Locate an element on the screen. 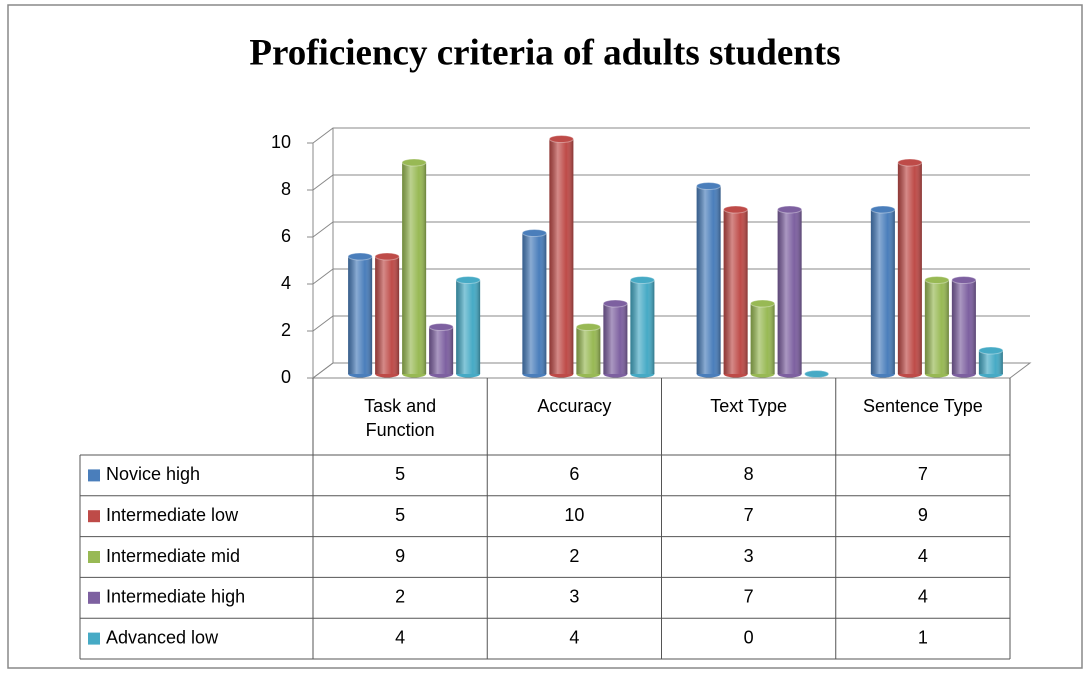 This screenshot has height=675, width=1089. table-value: 0 is located at coordinates (749, 637).